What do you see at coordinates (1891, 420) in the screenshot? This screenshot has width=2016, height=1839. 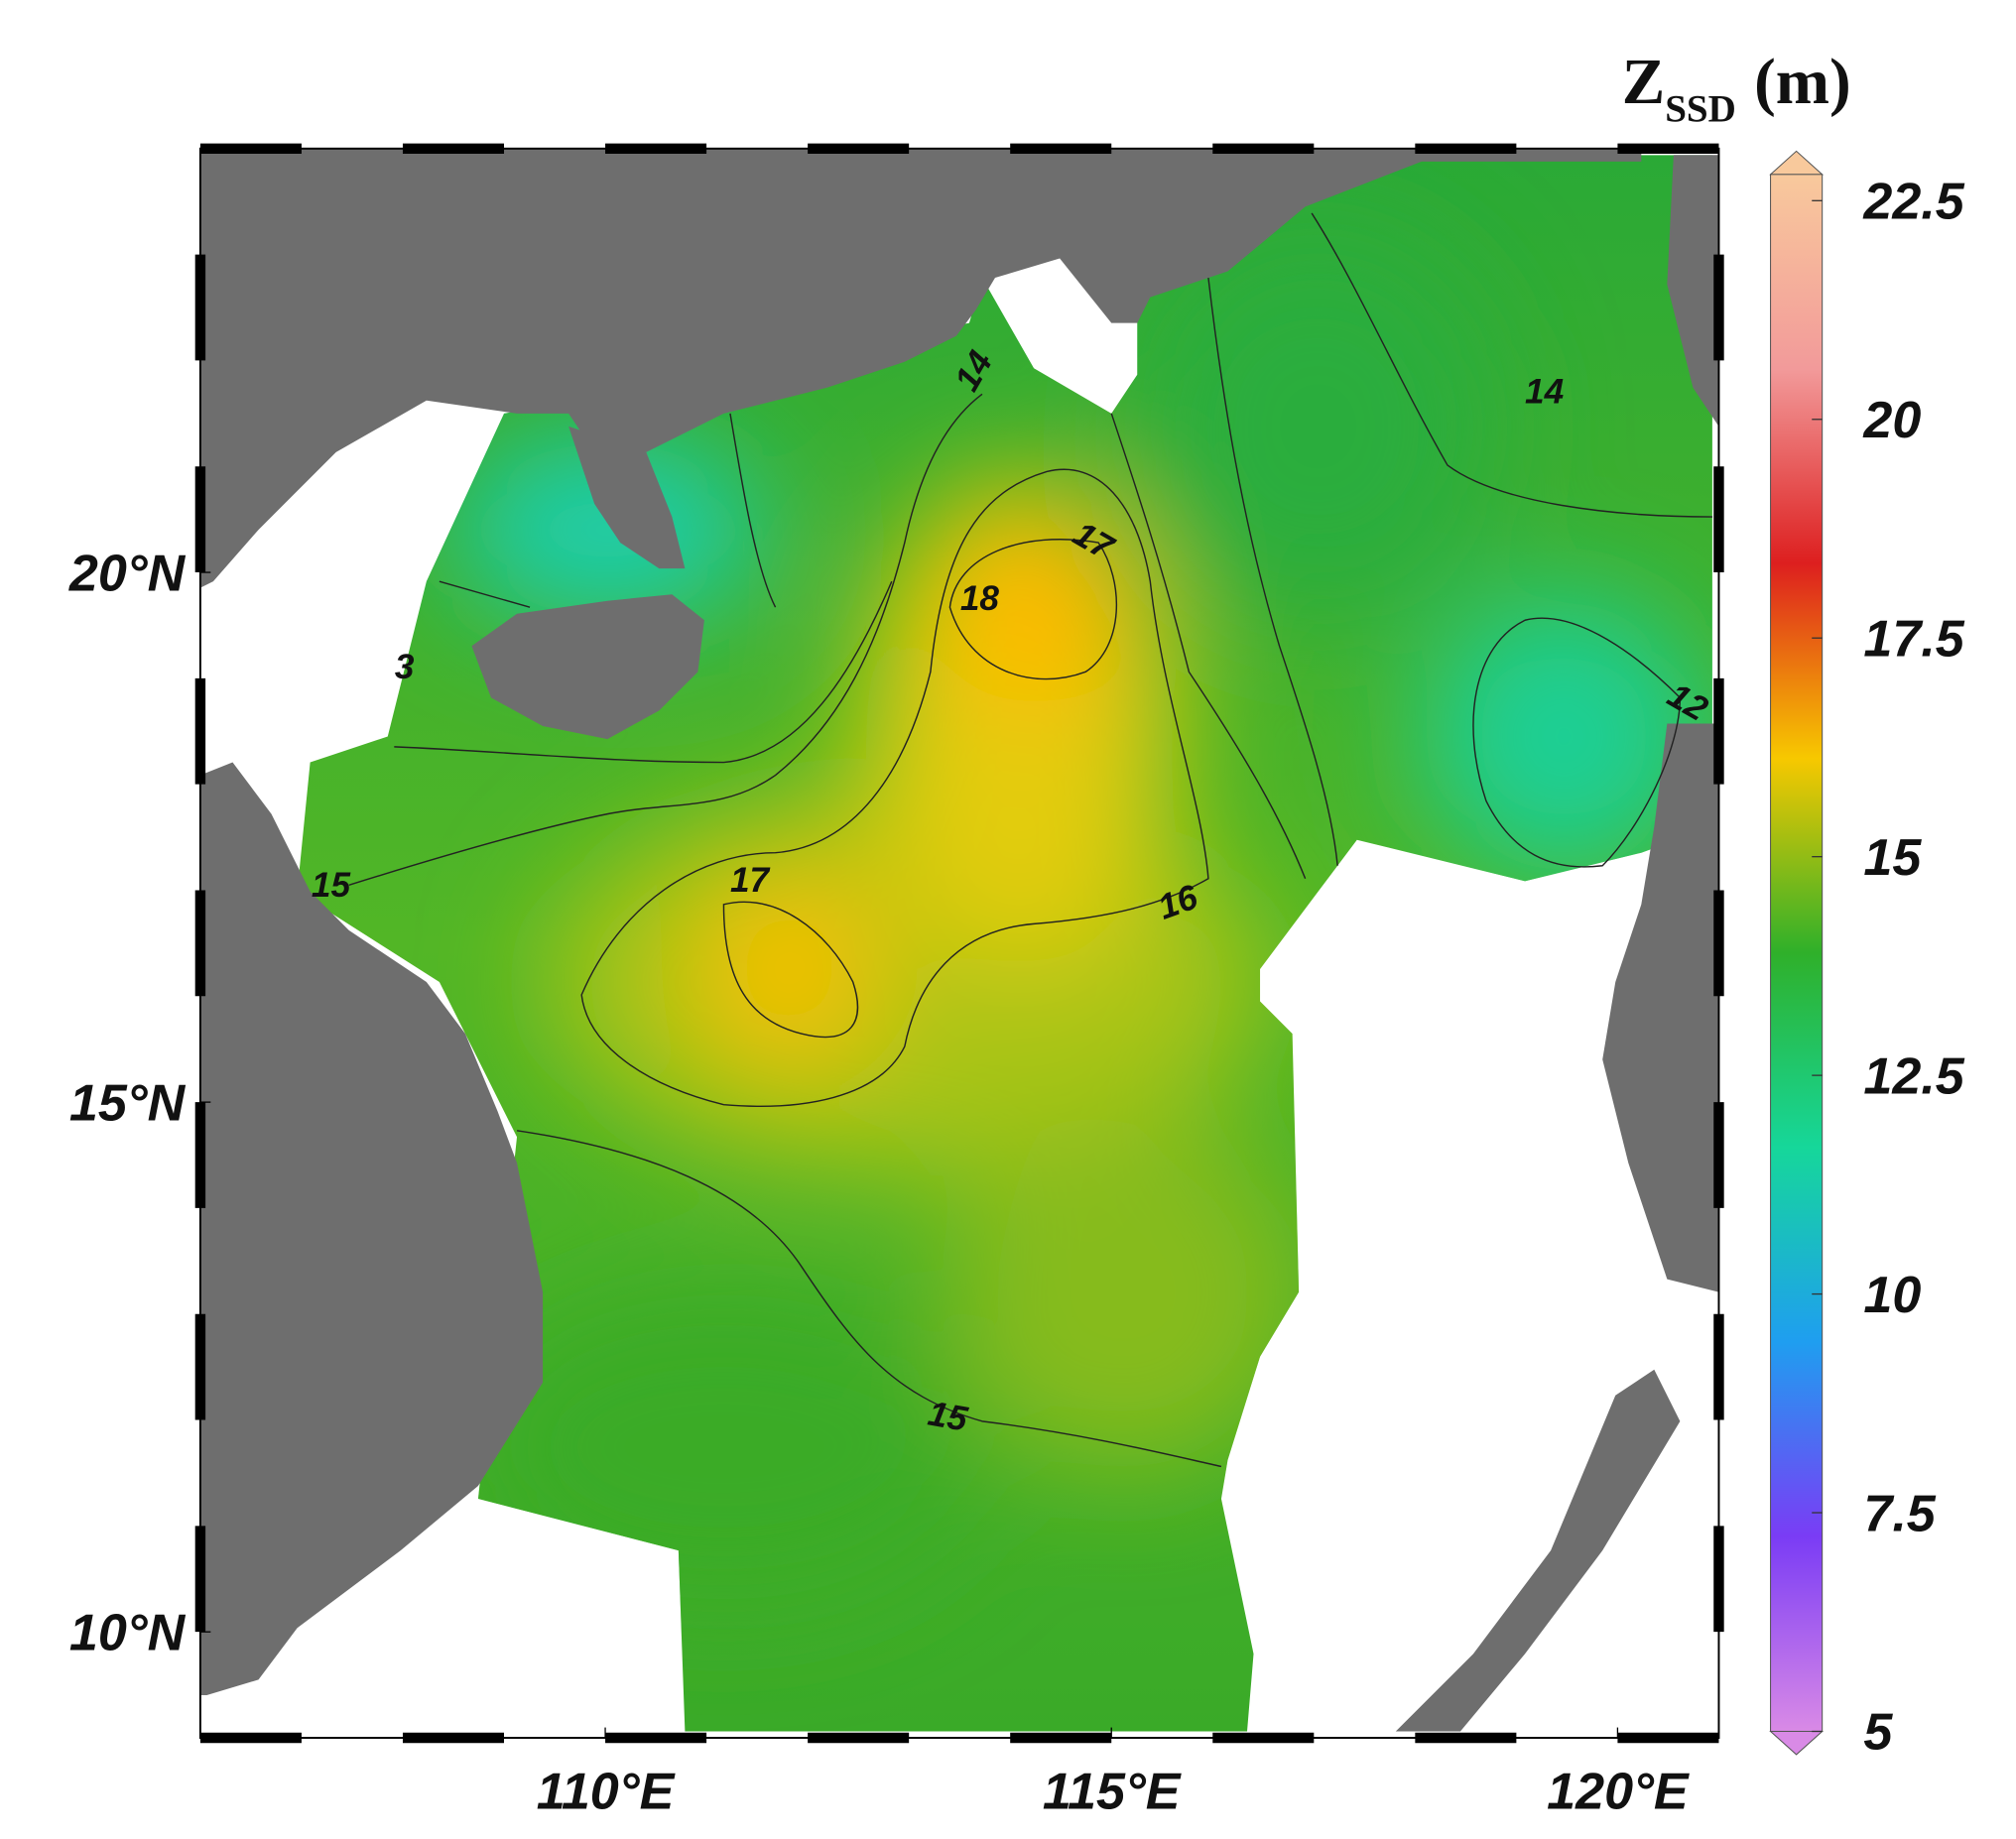 I see `colorbar-tick-label: 20` at bounding box center [1891, 420].